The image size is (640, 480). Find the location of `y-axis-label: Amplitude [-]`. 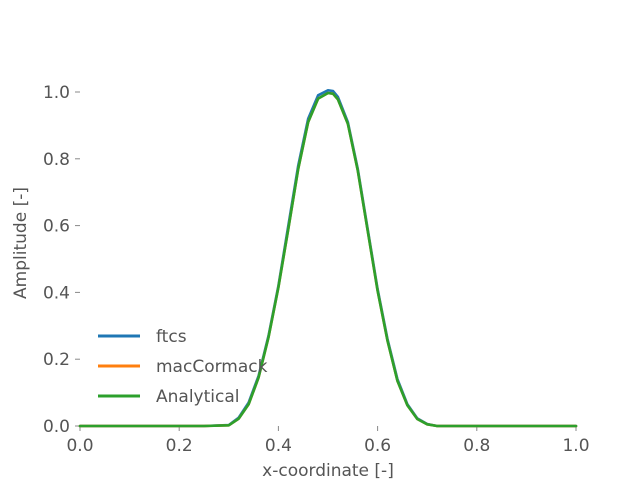

y-axis-label: Amplitude [-] is located at coordinates (21, 243).